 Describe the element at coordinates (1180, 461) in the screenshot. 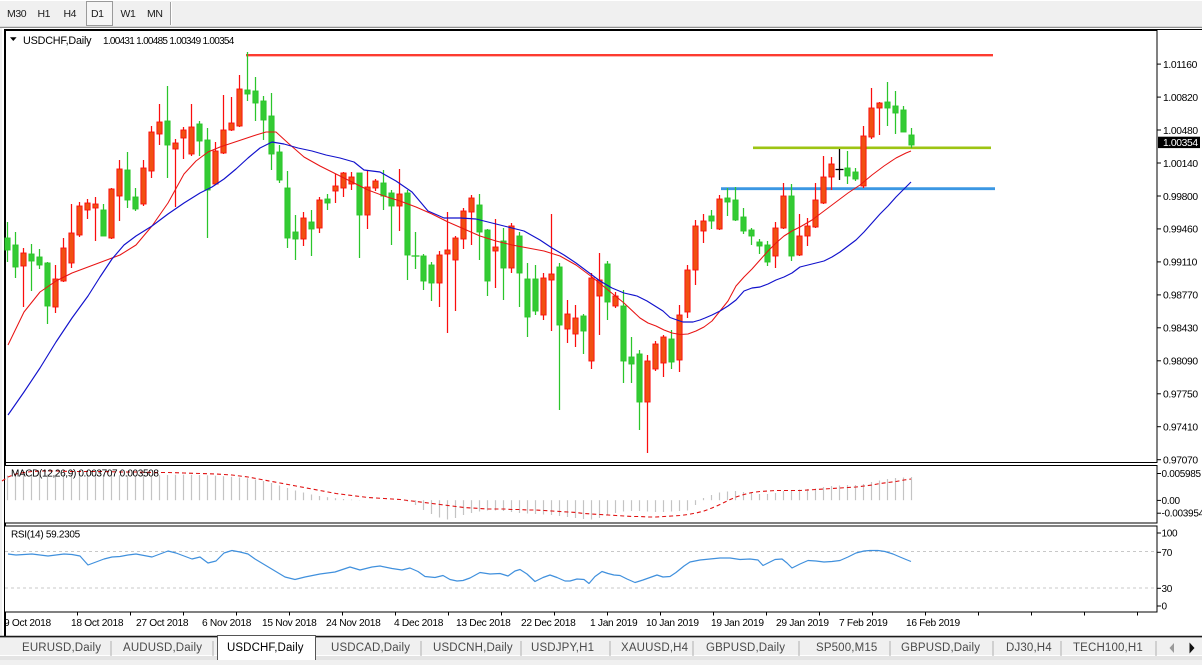

I see `svg-text: 0.97070` at that location.